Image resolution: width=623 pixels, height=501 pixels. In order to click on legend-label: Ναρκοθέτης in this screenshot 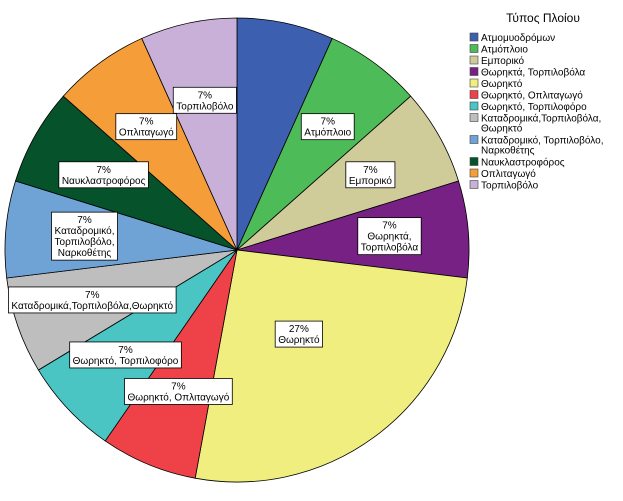, I will do `click(508, 151)`.